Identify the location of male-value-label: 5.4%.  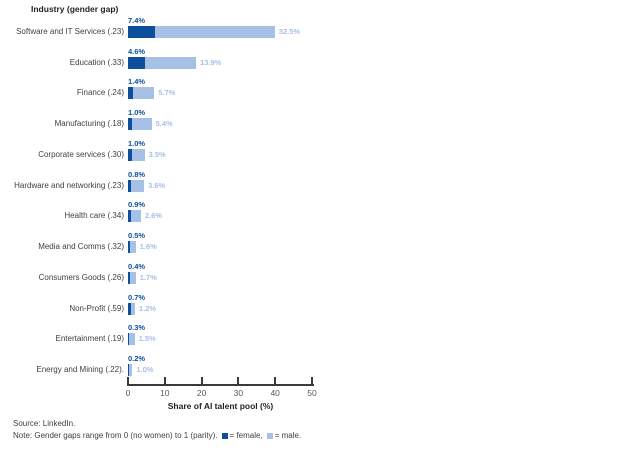
(164, 124).